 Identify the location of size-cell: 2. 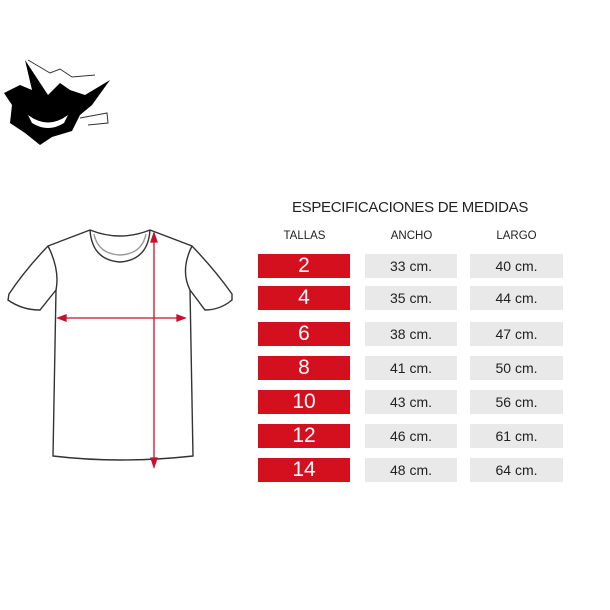
(304, 266).